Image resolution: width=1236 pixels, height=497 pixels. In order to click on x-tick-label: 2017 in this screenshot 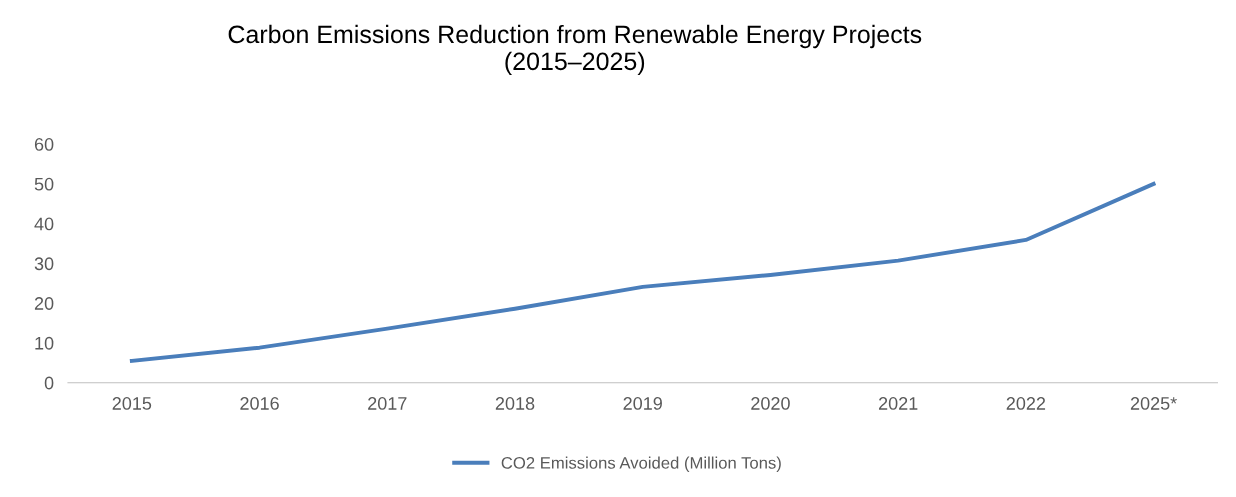, I will do `click(387, 403)`.